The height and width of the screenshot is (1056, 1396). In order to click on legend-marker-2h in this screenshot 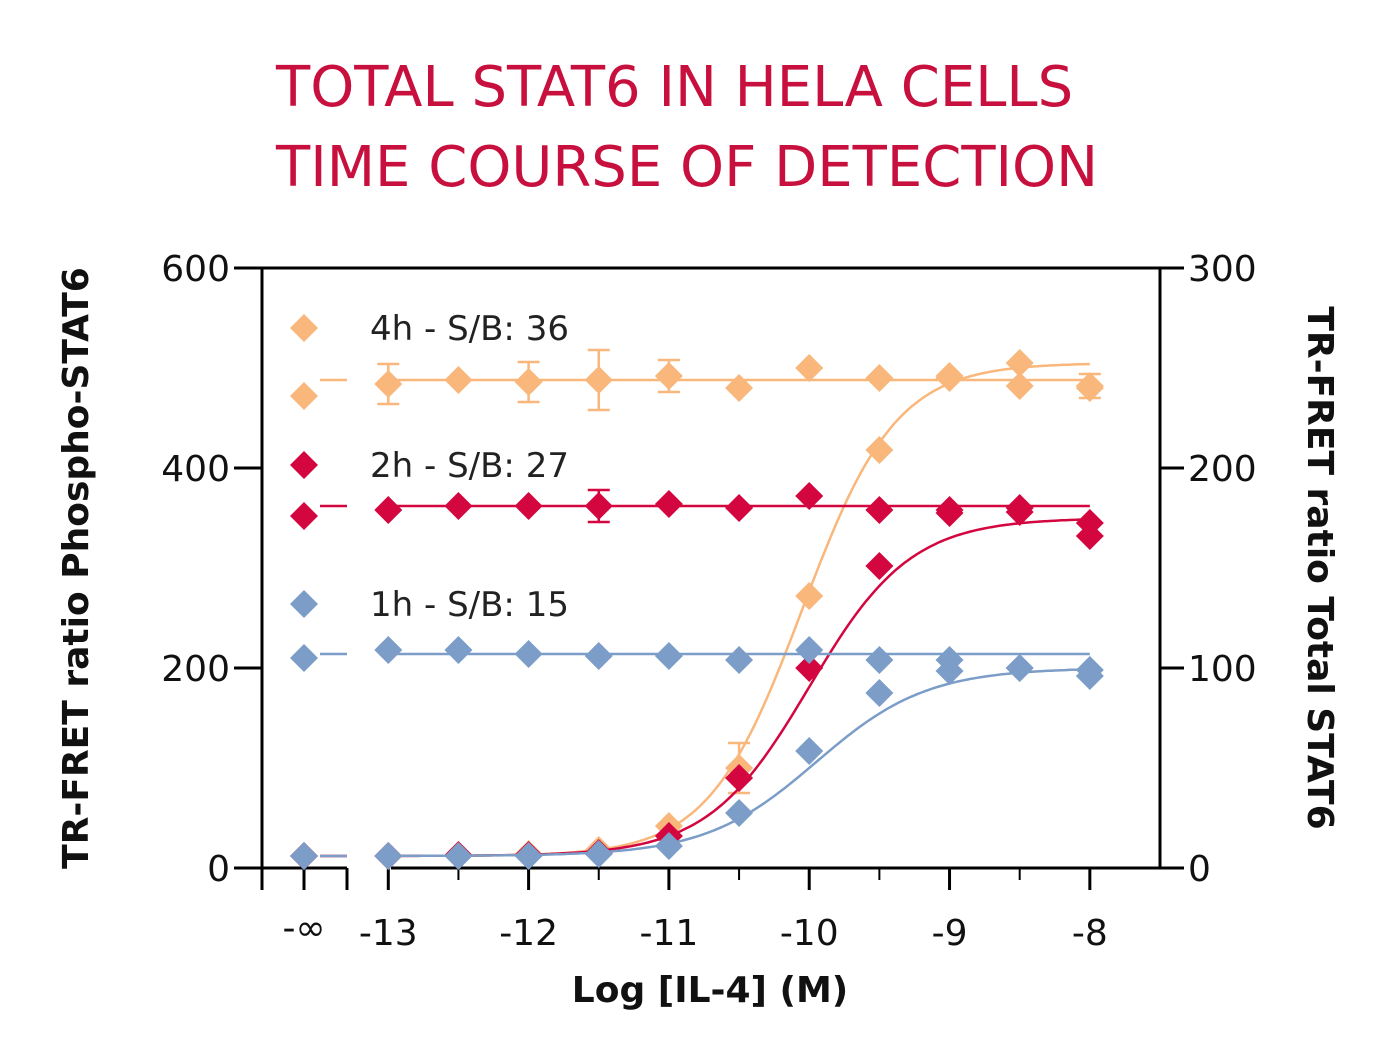, I will do `click(304, 465)`.